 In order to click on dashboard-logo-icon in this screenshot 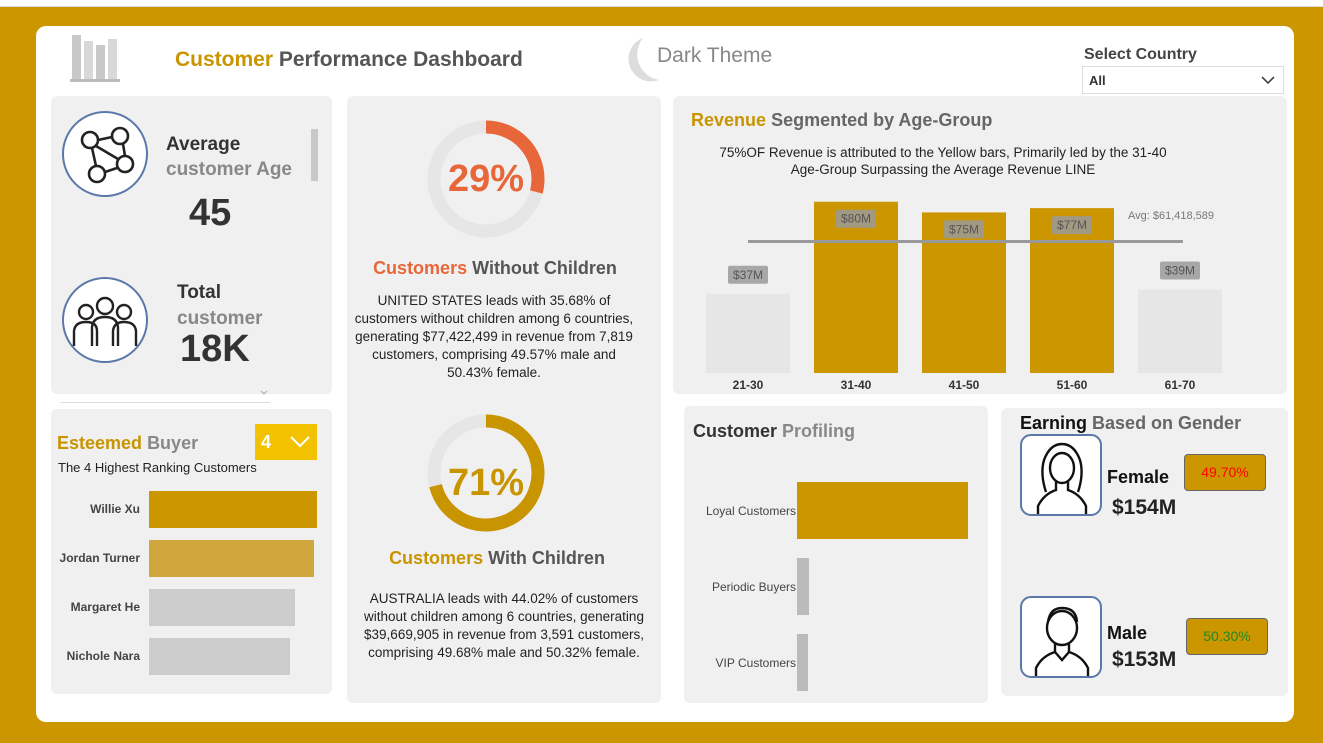, I will do `click(95, 58)`.